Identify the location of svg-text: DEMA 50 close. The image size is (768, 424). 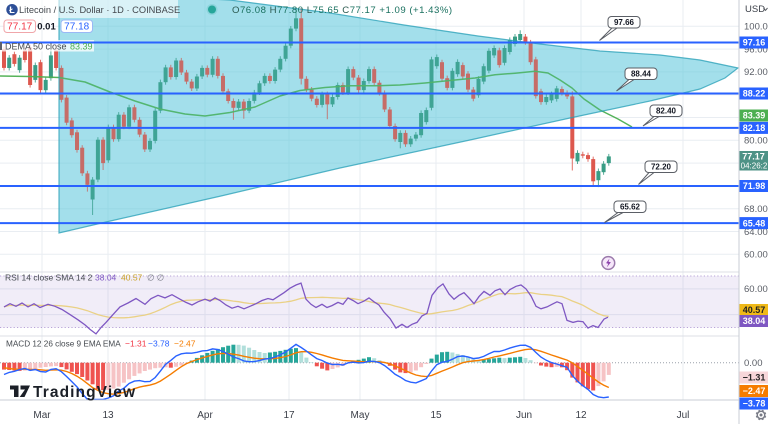
(36, 46).